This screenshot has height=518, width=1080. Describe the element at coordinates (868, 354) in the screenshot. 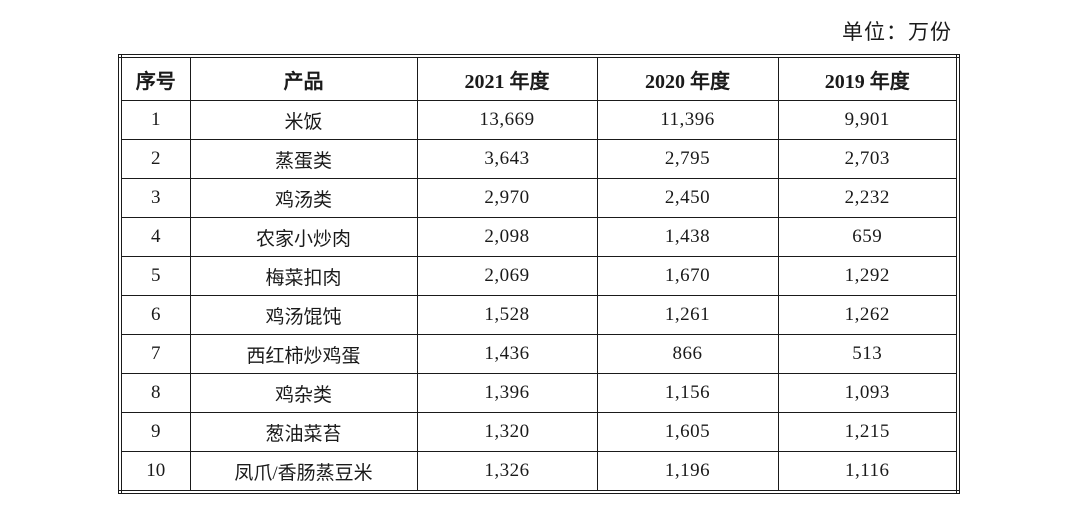

I see `cell-2019: 513` at that location.